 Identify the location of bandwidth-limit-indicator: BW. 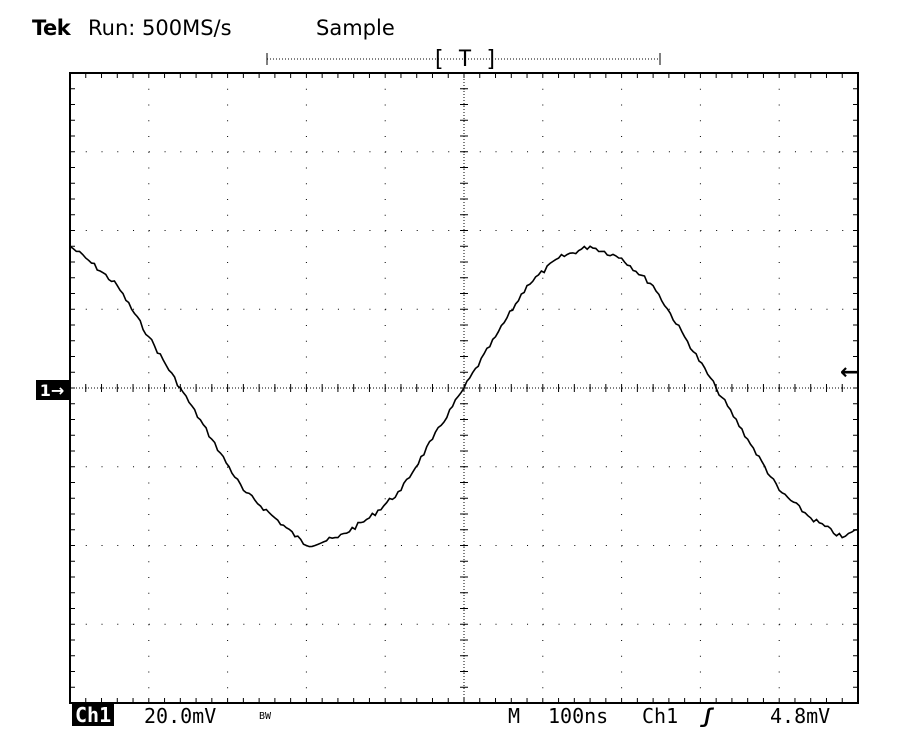
(265, 716).